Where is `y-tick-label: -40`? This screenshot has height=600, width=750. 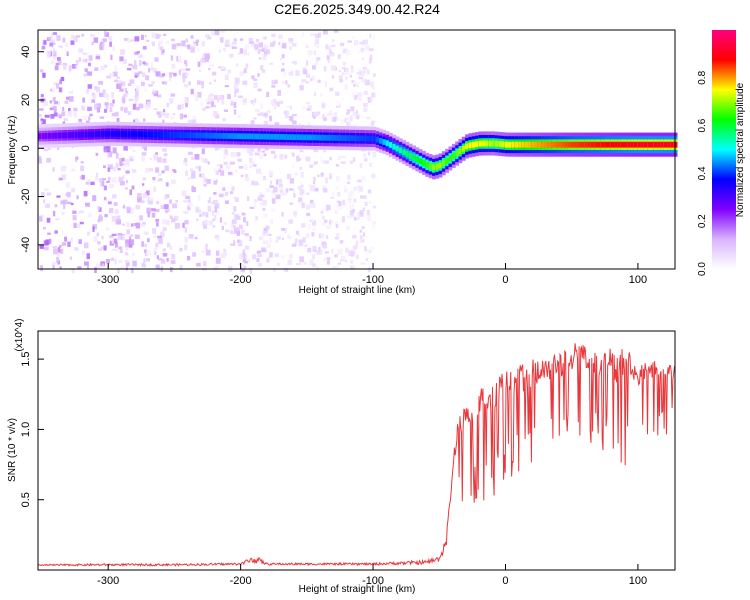 y-tick-label: -40 is located at coordinates (26, 245).